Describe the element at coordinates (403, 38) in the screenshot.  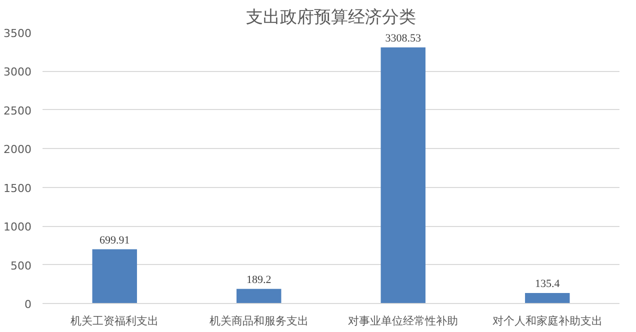
I see `data-label: 3308.53` at that location.